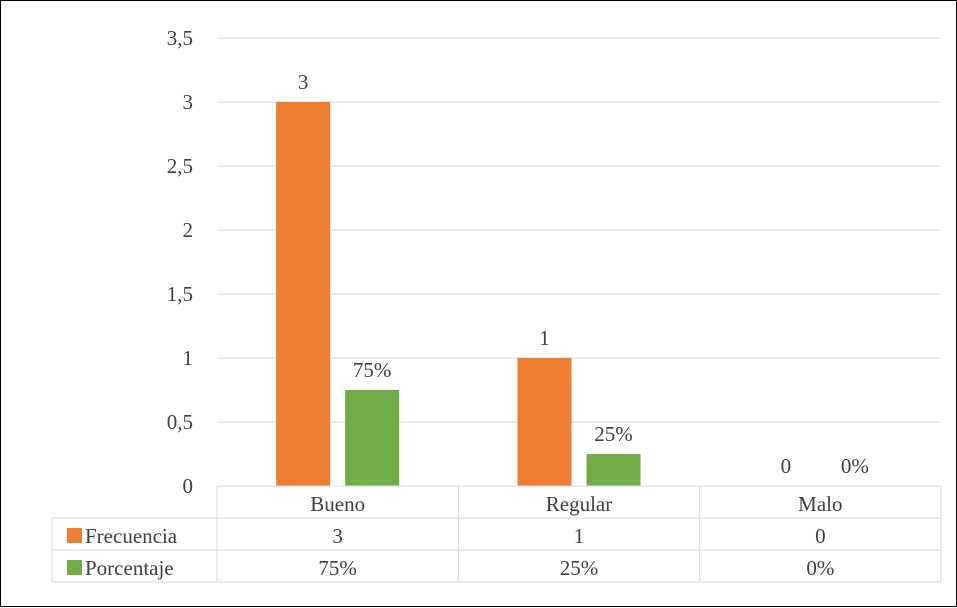  Describe the element at coordinates (131, 536) in the screenshot. I see `legend-label: Frecuencia` at that location.